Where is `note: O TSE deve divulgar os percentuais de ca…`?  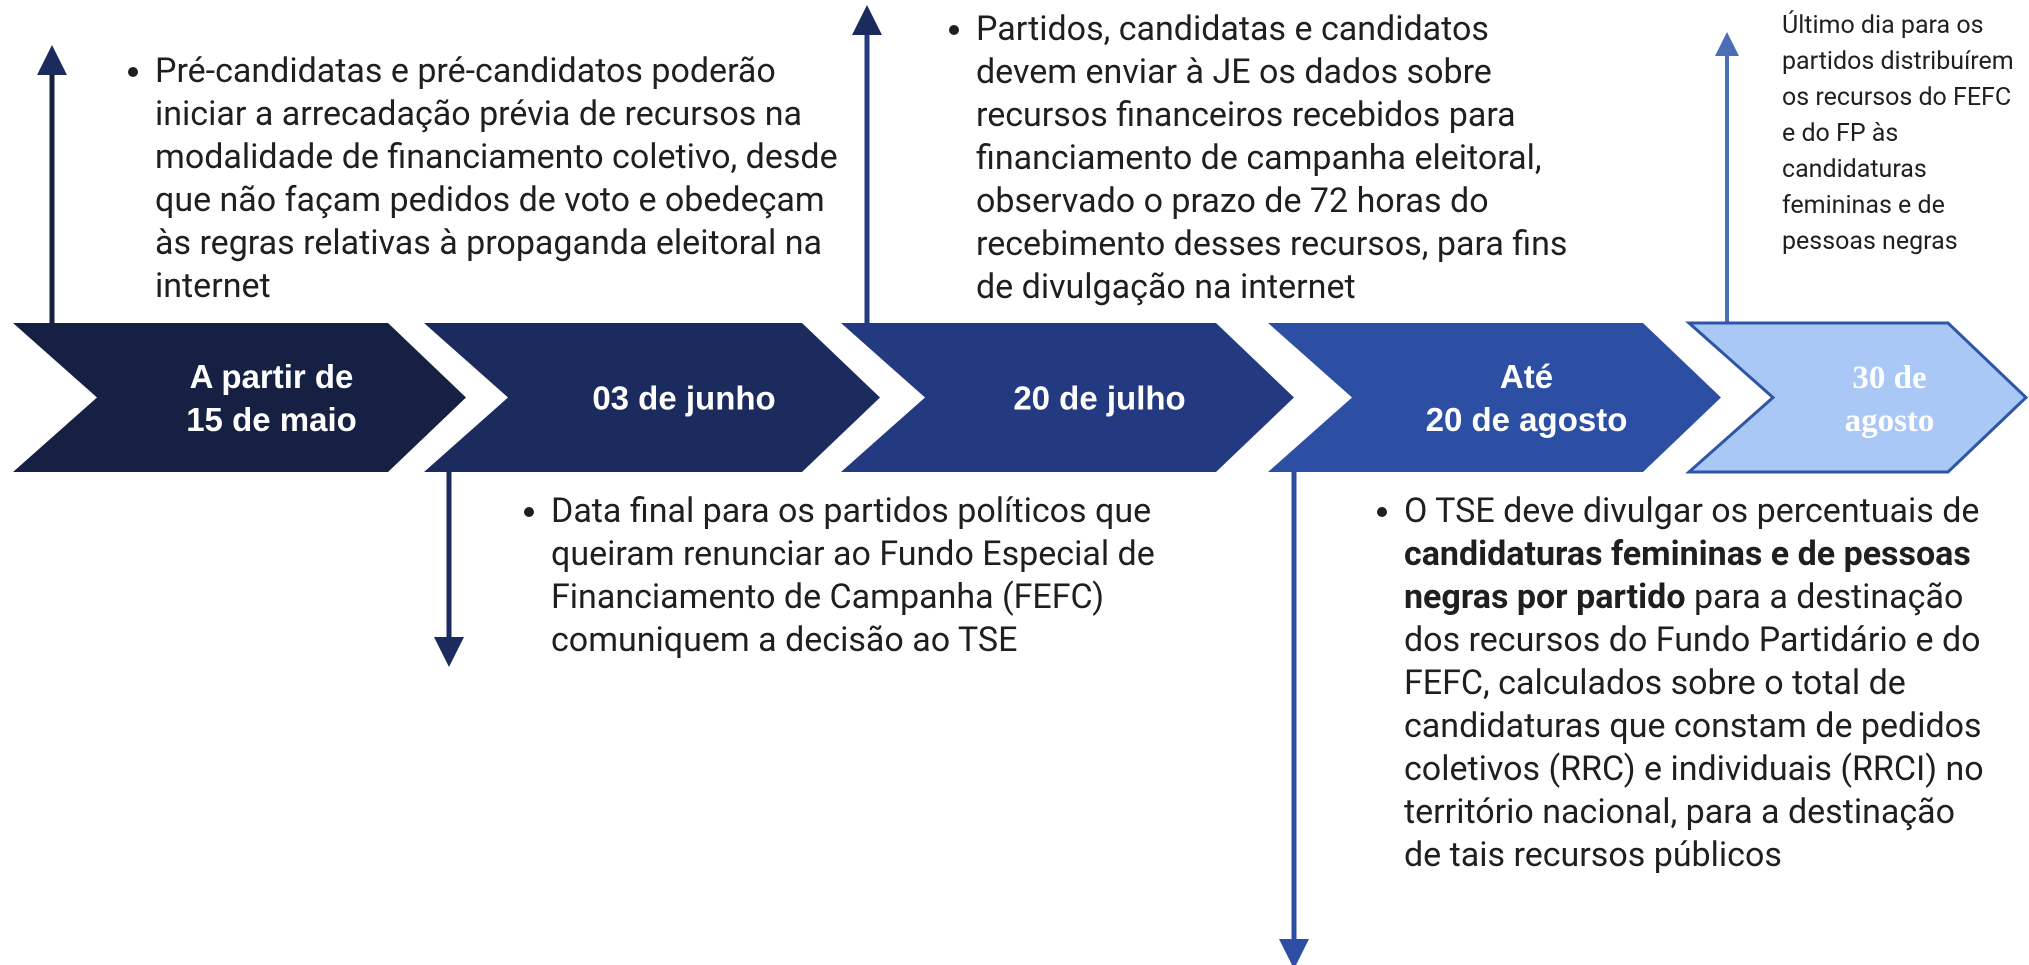 note: O TSE deve divulgar os percentuais de ca… is located at coordinates (1674, 683).